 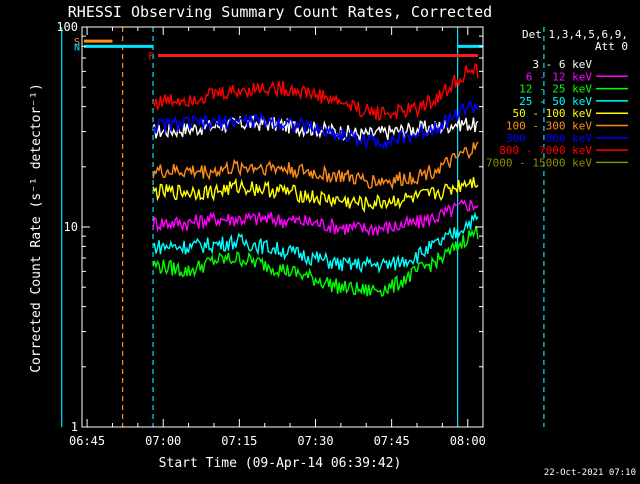 What do you see at coordinates (280, 463) in the screenshot?
I see `x-axis-label: Start Time (09-Apr-14 06:39:42)` at bounding box center [280, 463].